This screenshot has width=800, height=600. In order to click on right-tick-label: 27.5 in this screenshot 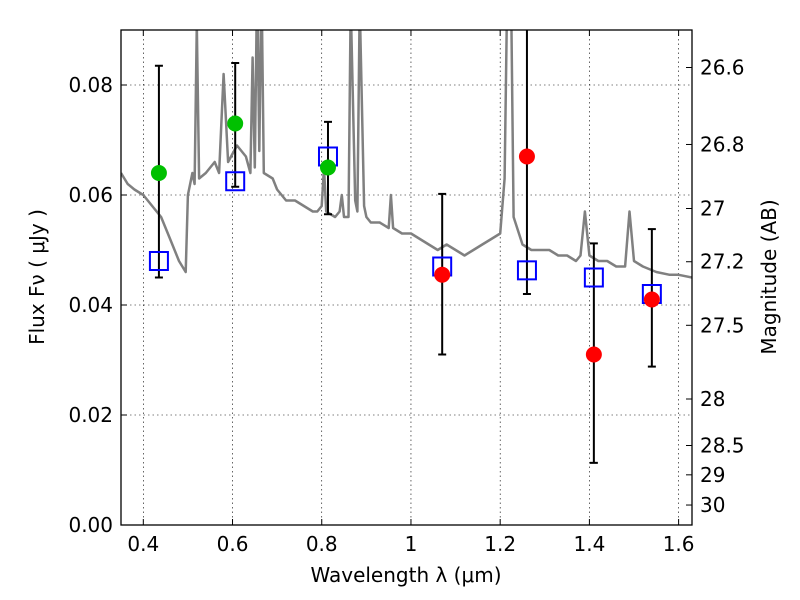, I will do `click(722, 325)`.